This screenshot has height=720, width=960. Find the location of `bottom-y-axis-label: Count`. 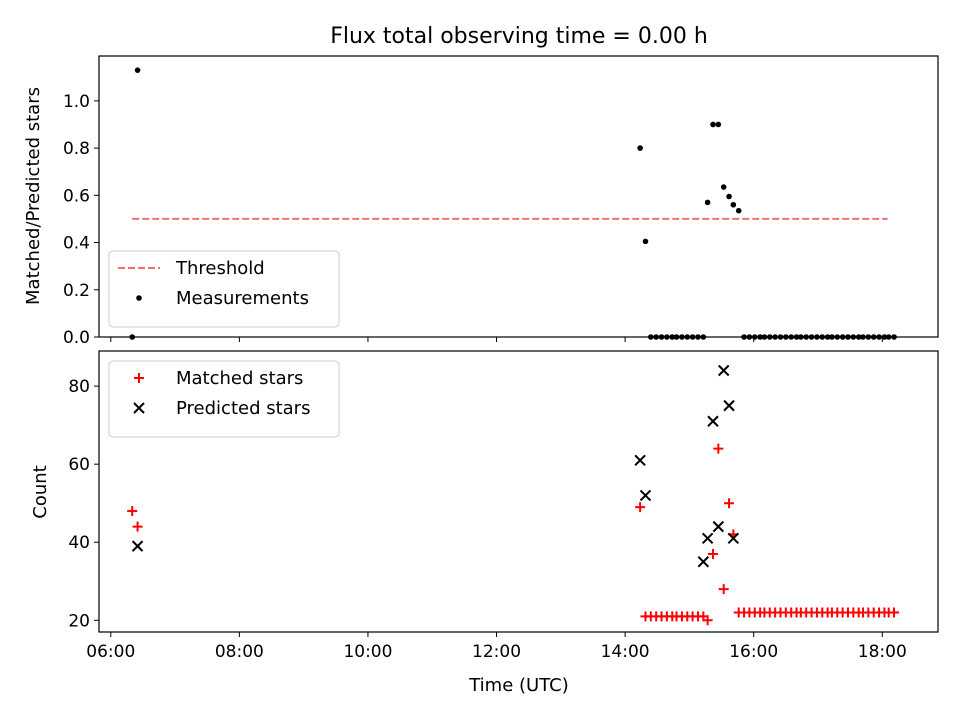

bottom-y-axis-label: Count is located at coordinates (40, 491).